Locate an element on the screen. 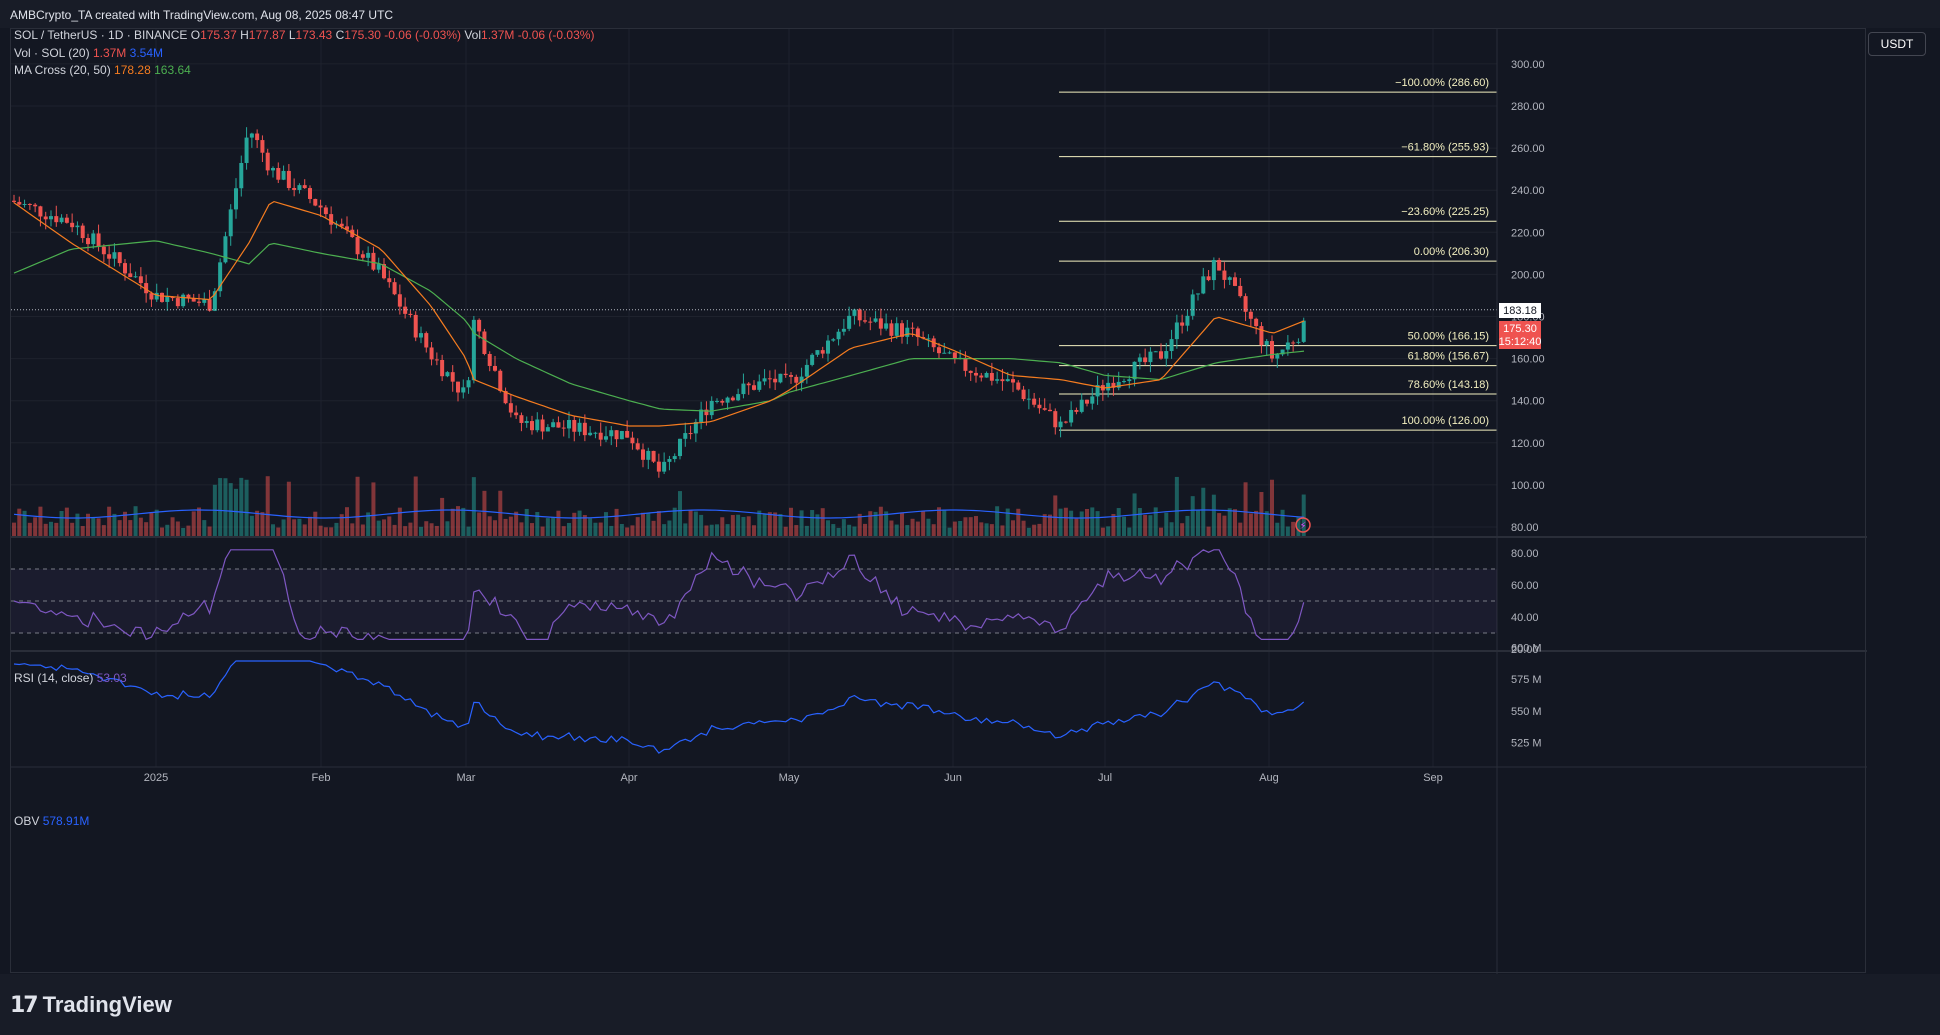  rsi-tick-label: 60.00 is located at coordinates (1525, 586).